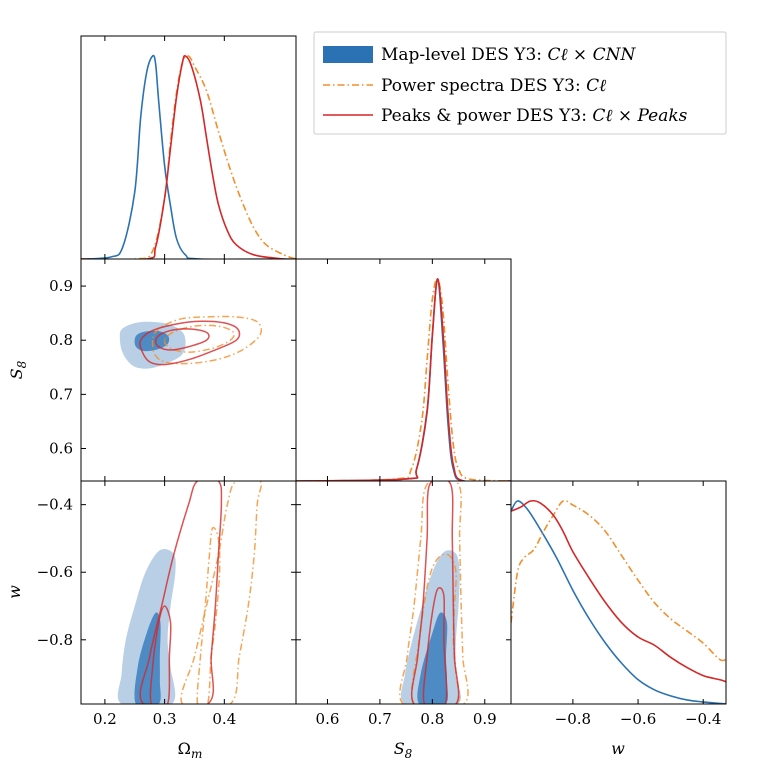 The height and width of the screenshot is (777, 766). Describe the element at coordinates (105, 719) in the screenshot. I see `xtick-label-om-0: 0.2` at that location.